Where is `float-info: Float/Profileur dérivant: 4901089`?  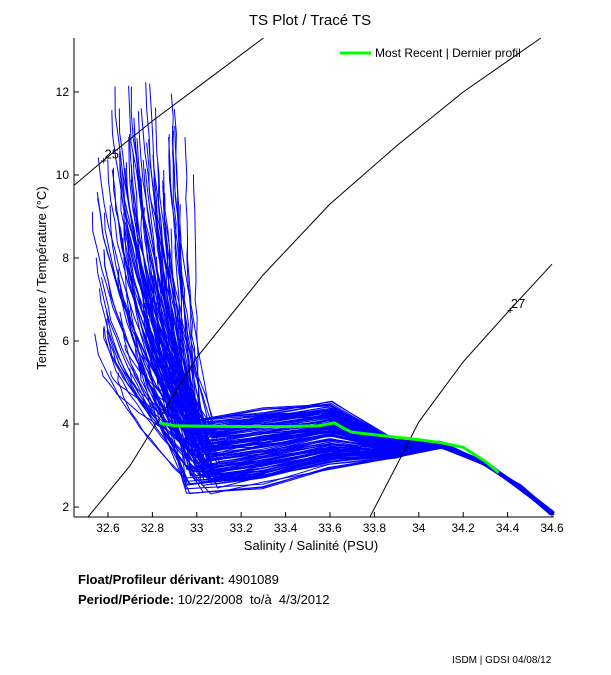 float-info: Float/Profileur dérivant: 4901089 is located at coordinates (178, 579).